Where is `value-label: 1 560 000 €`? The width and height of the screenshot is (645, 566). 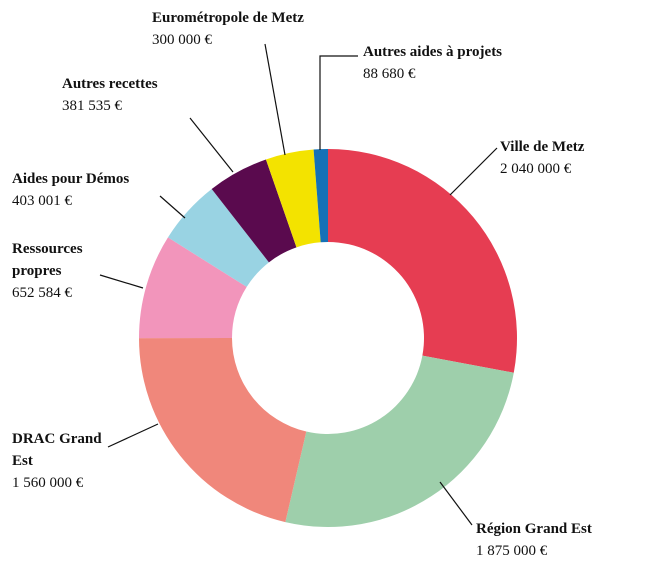 value-label: 1 560 000 € is located at coordinates (48, 483).